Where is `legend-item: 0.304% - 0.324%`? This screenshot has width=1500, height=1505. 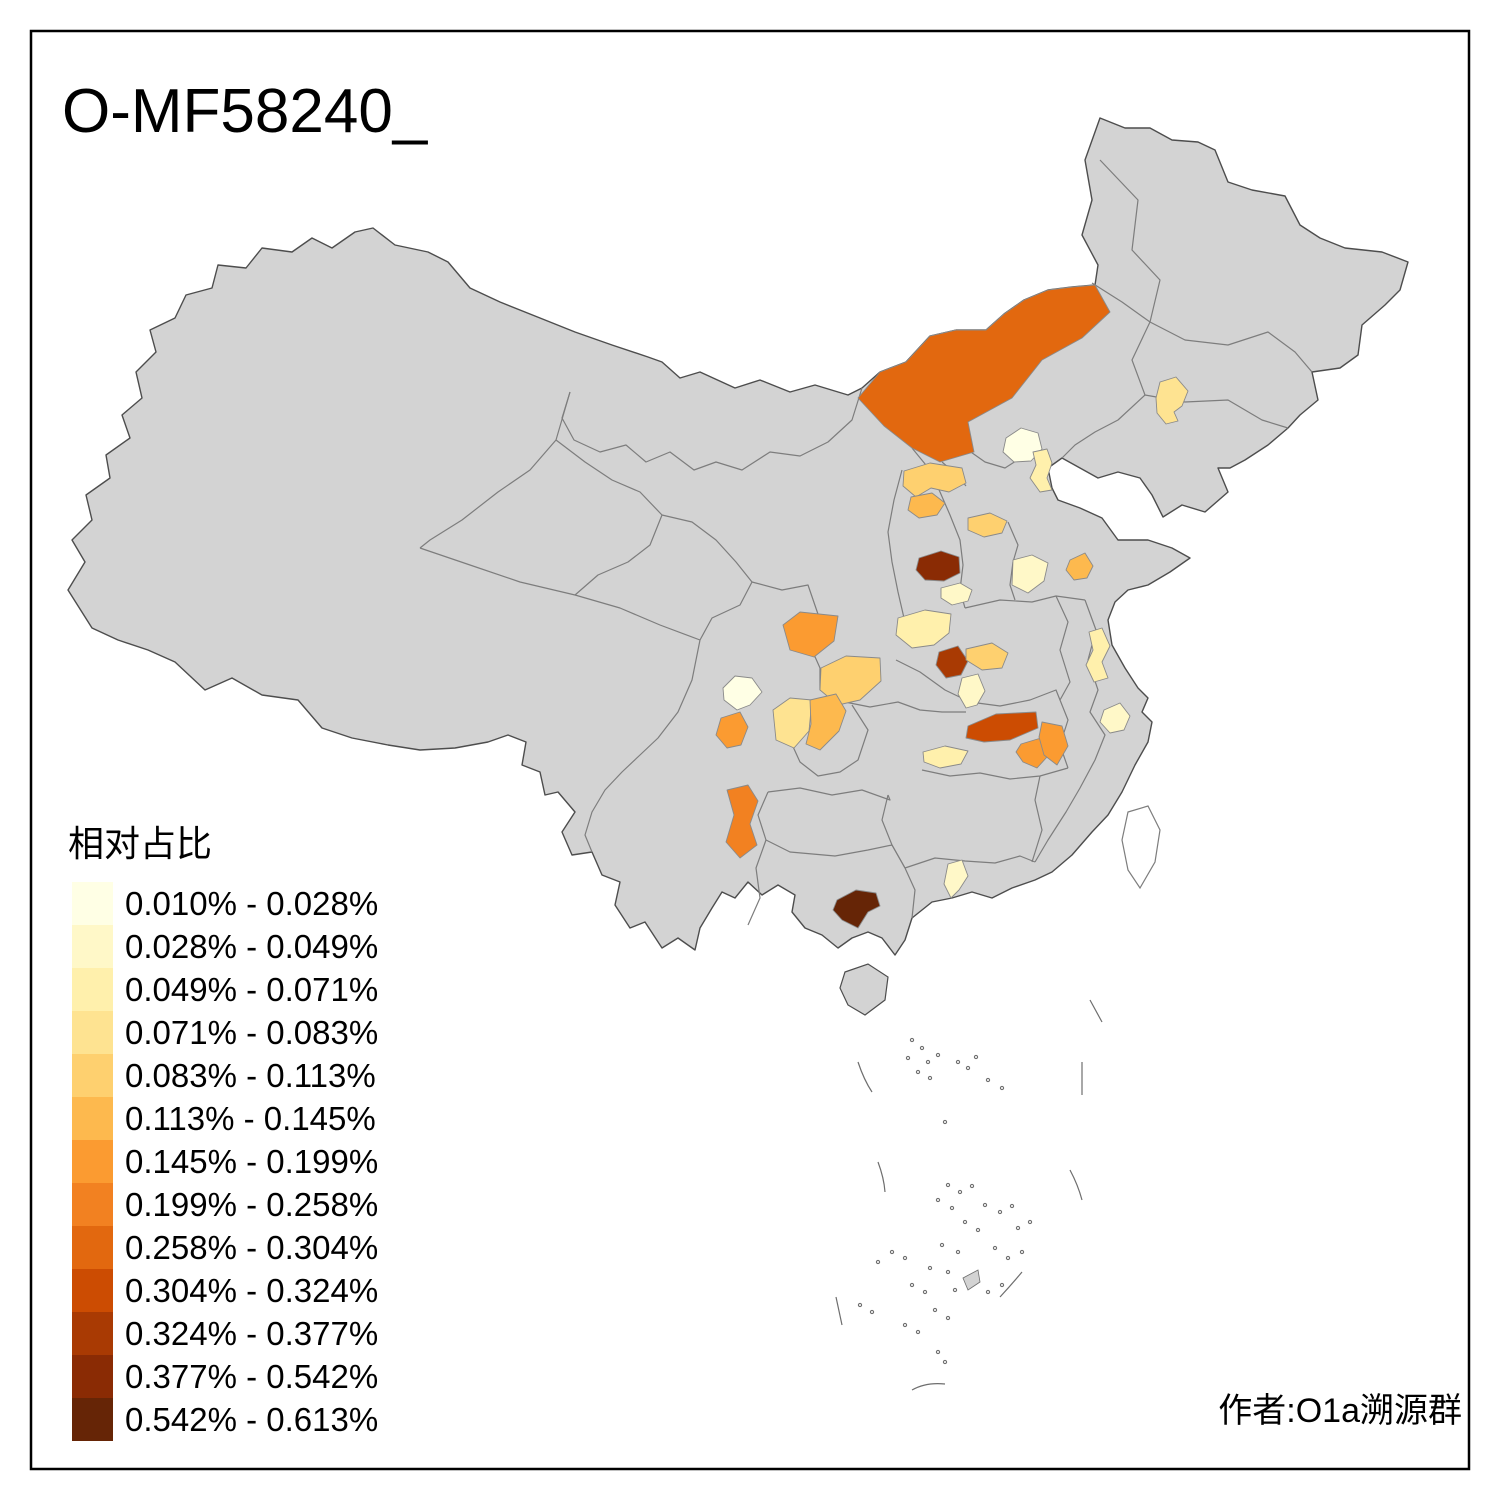 legend-item: 0.304% - 0.324% is located at coordinates (225, 1290).